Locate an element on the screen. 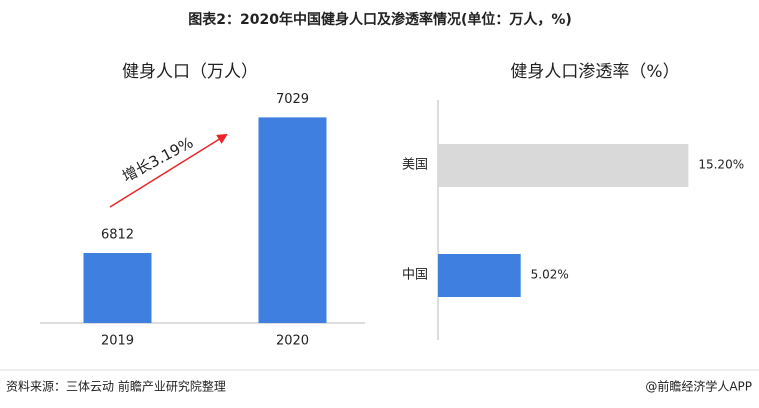 The width and height of the screenshot is (759, 408). chart-title: 健身人口渗透率（%） is located at coordinates (594, 72).